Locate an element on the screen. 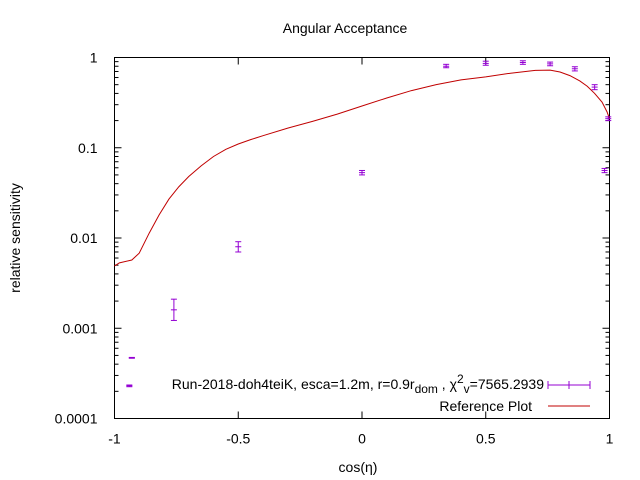  legend-run-sup-2: 2 is located at coordinates (460, 379).